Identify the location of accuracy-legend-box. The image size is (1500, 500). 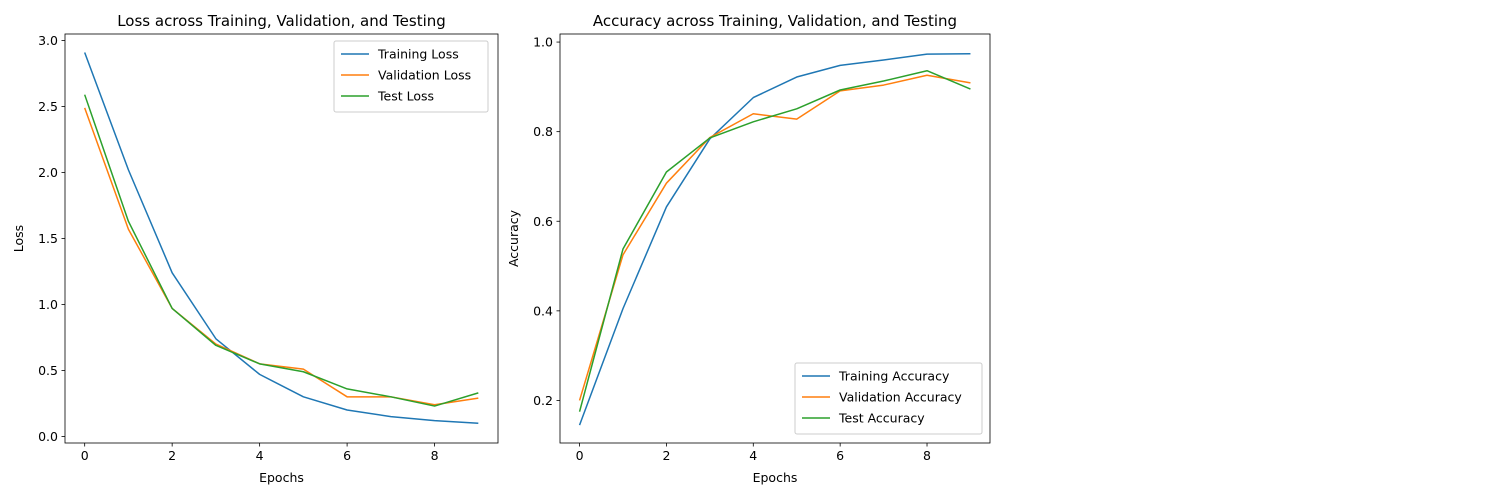
(888, 398).